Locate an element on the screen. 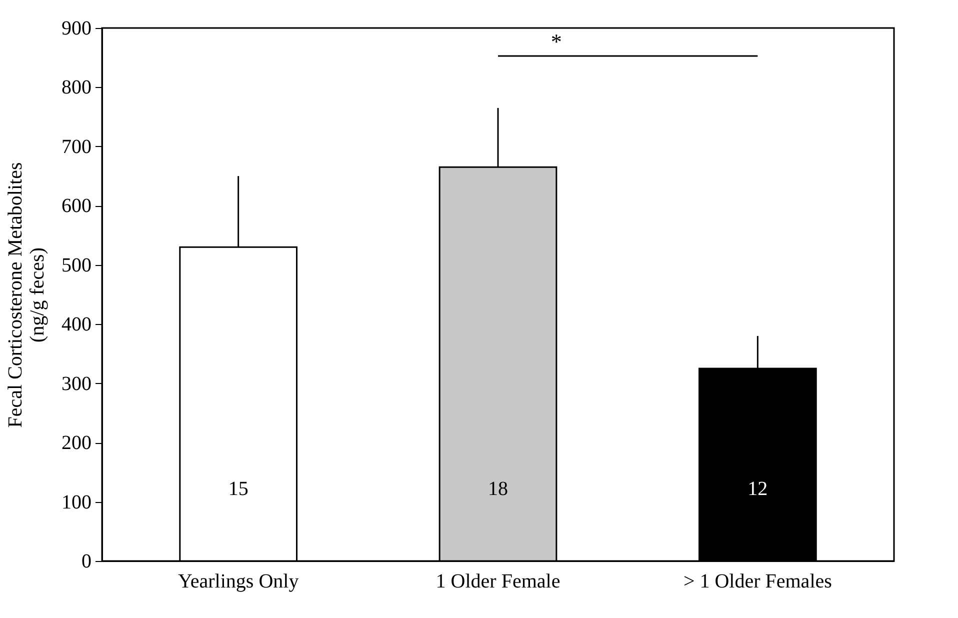  y-tick-label: 0 is located at coordinates (87, 561).